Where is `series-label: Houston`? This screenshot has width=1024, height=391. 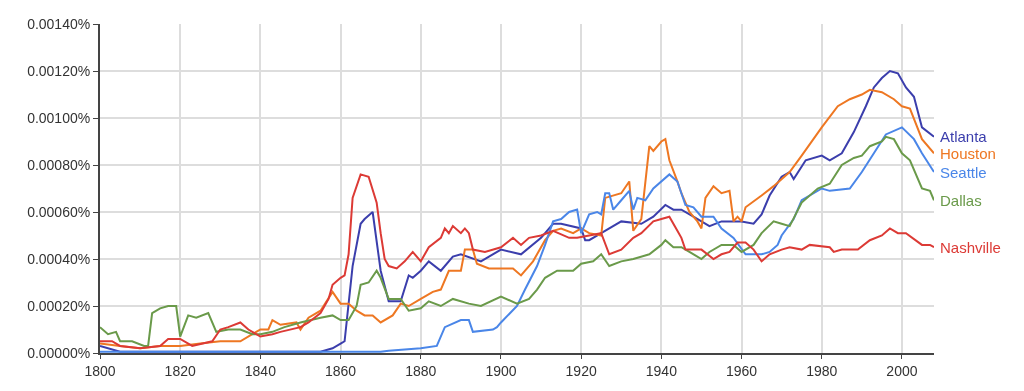 series-label: Houston is located at coordinates (968, 153).